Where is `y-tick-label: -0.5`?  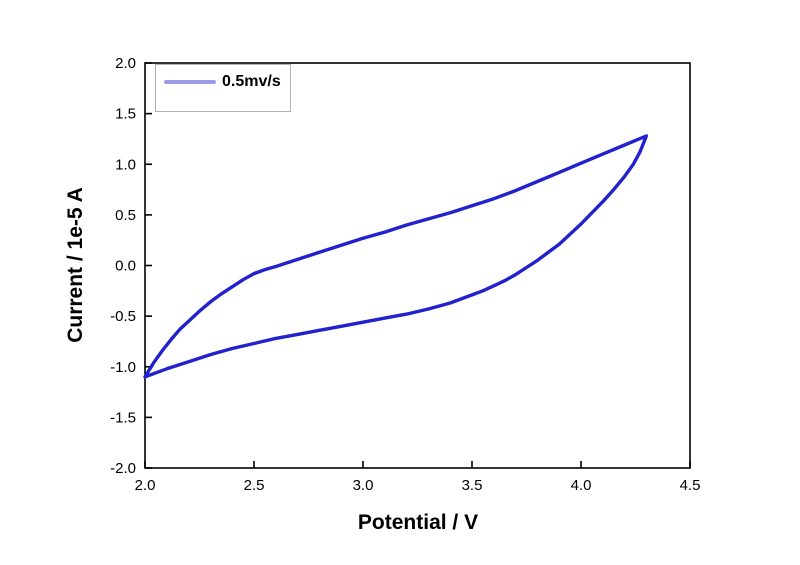
y-tick-label: -0.5 is located at coordinates (123, 316).